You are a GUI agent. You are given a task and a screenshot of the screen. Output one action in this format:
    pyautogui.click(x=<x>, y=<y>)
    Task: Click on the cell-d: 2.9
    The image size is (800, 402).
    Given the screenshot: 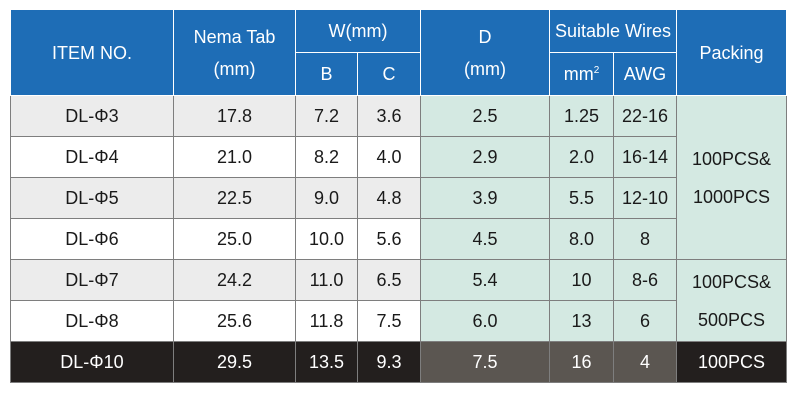 What is the action you would take?
    pyautogui.click(x=485, y=157)
    